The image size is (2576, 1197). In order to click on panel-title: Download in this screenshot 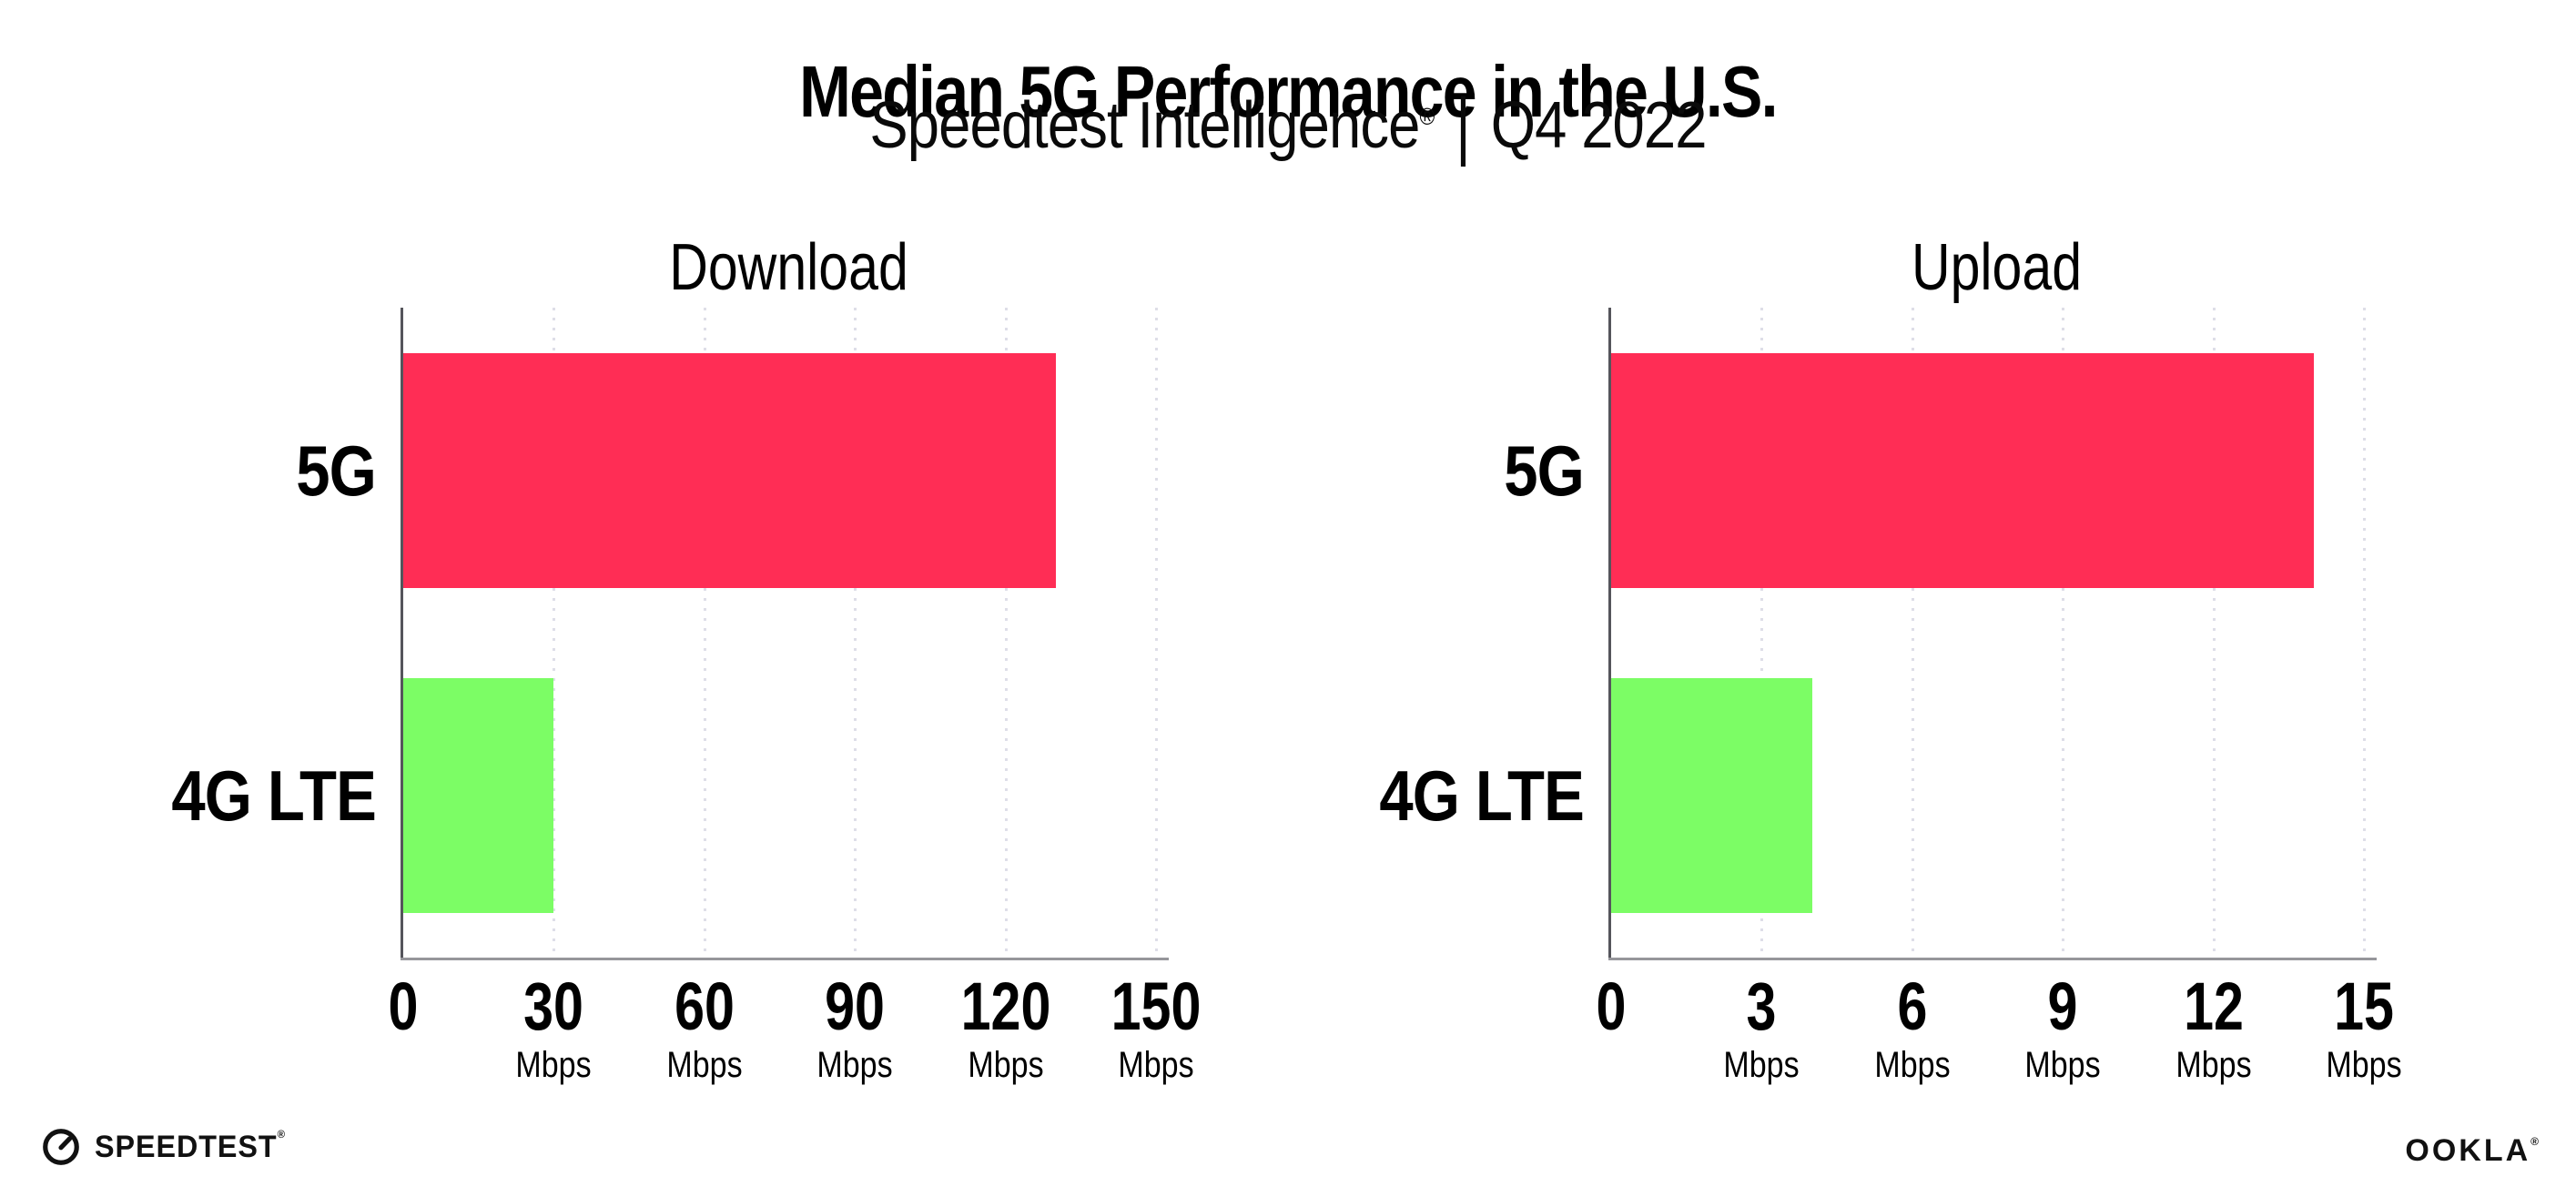, I will do `click(788, 267)`.